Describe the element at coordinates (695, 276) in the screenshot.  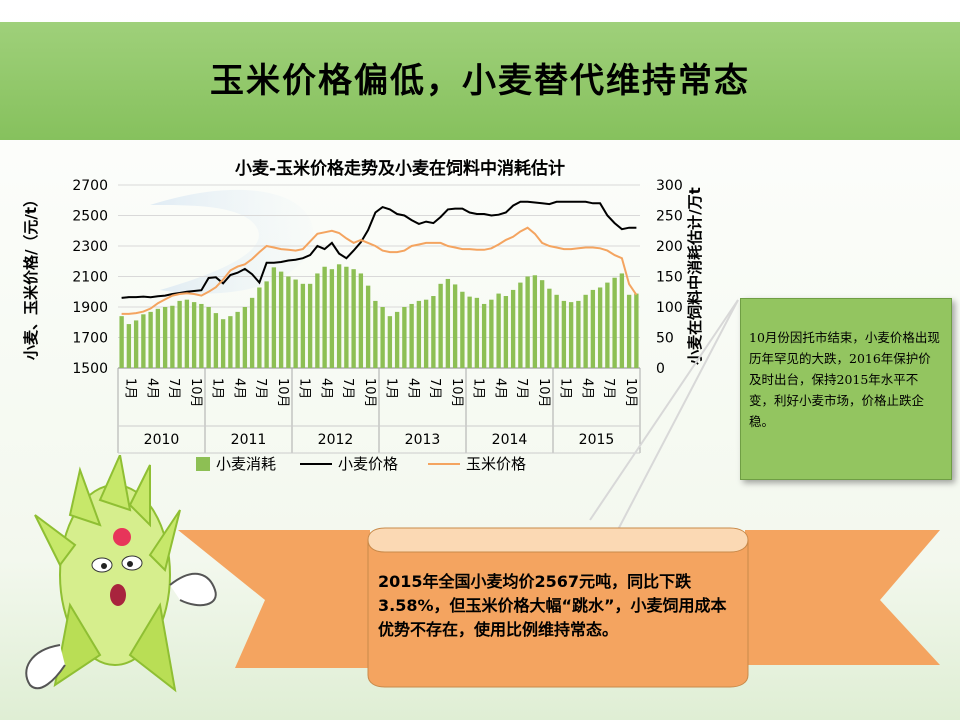
I see `right-axis-title: 小麦在饲料中消耗估计/万t` at that location.